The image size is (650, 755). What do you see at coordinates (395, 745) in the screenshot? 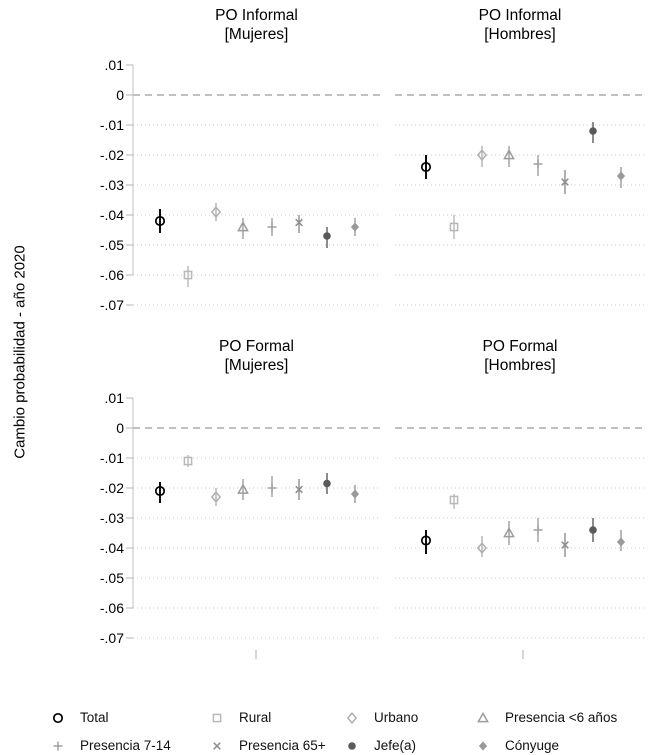
I see `legend-label: Jefe(a)` at bounding box center [395, 745].